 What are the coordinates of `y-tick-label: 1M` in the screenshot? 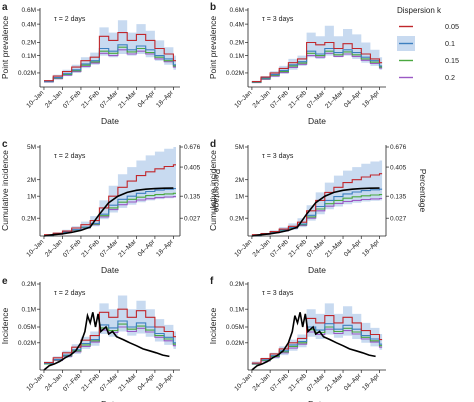 It's located at (239, 196).